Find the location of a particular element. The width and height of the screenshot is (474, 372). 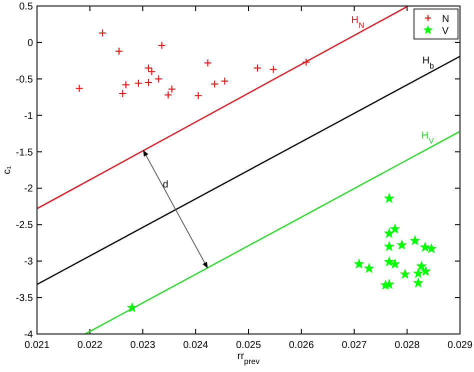

series-label: H$_{N}$ is located at coordinates (357, 22).